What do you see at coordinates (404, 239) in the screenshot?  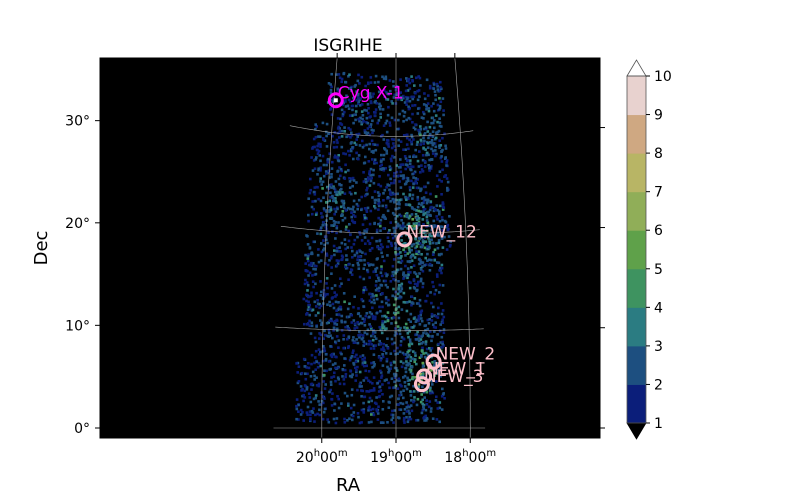 I see `source-ring` at bounding box center [404, 239].